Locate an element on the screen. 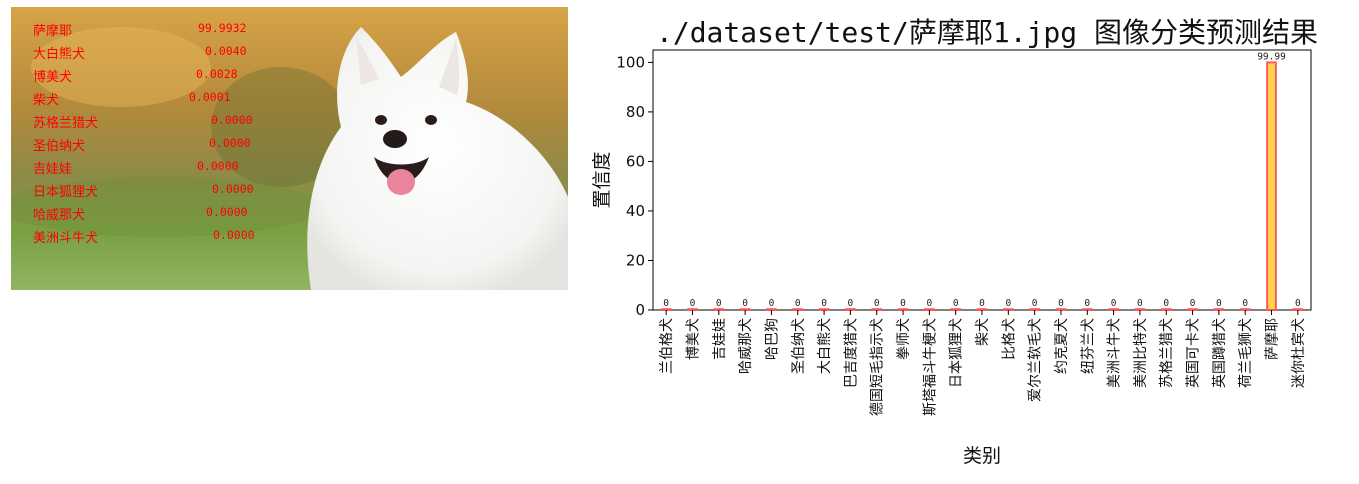  prediction-row: 苏格兰猎犬 0.0000 is located at coordinates (148, 123).